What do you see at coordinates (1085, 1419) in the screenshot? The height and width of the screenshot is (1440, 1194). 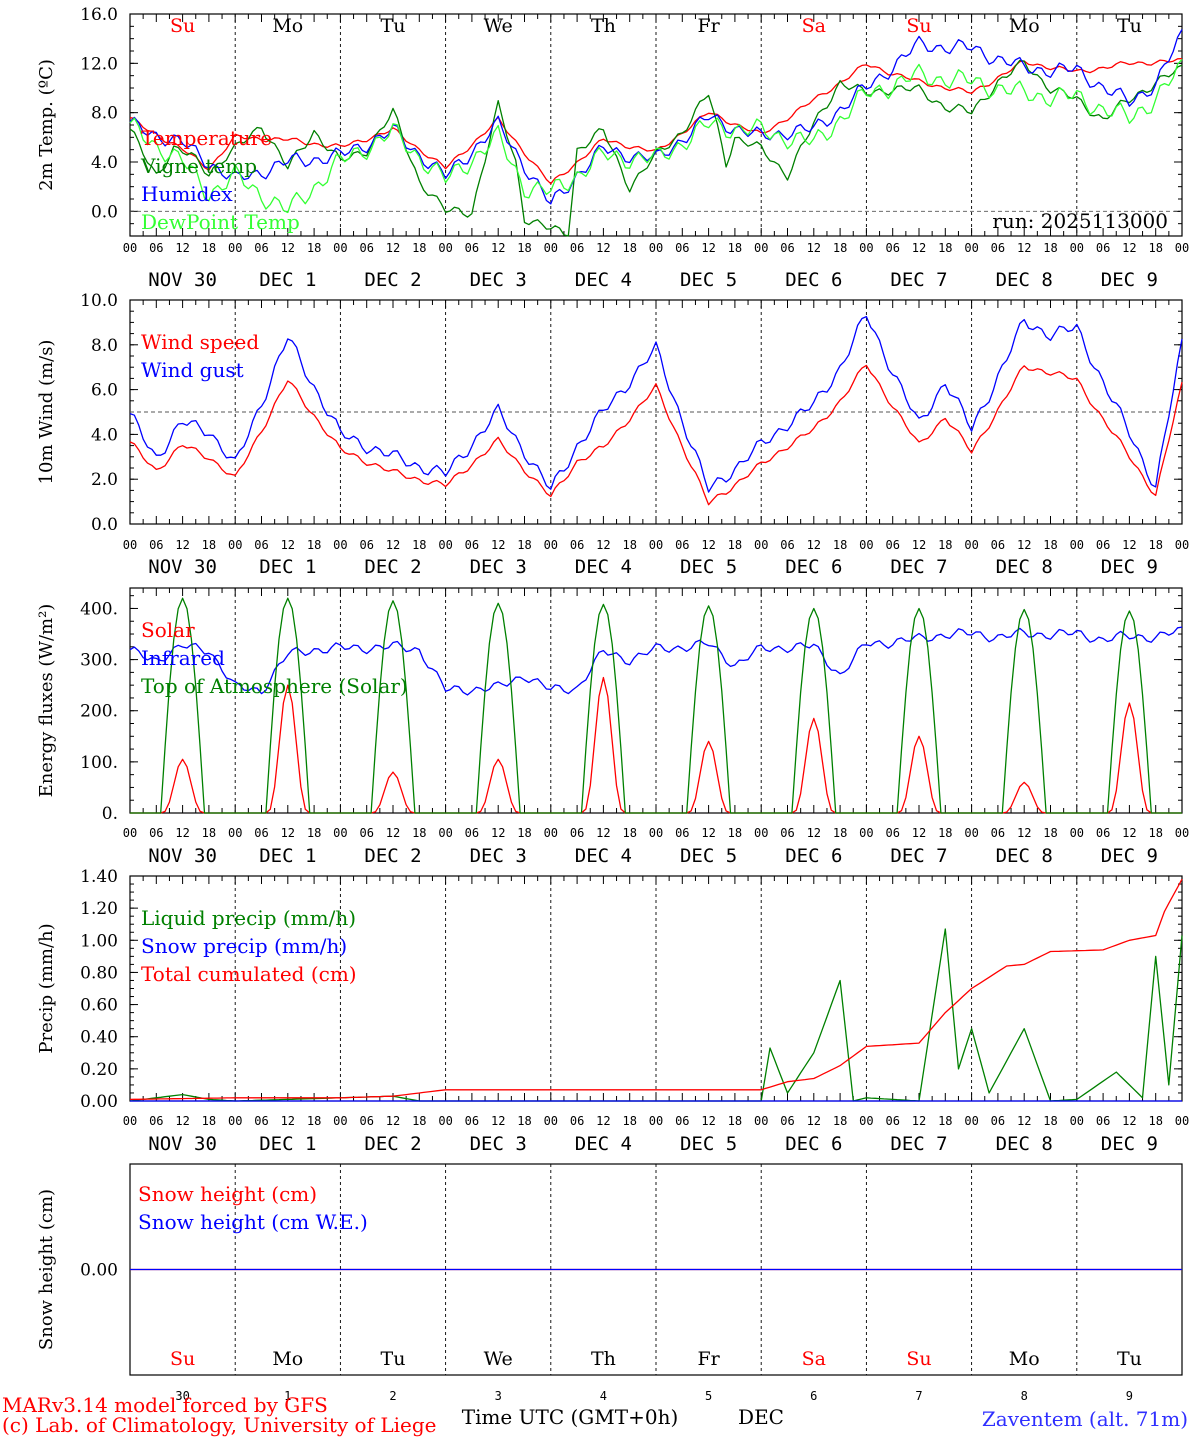 I see `station-name: Zaventem (alt. 71m)` at bounding box center [1085, 1419].